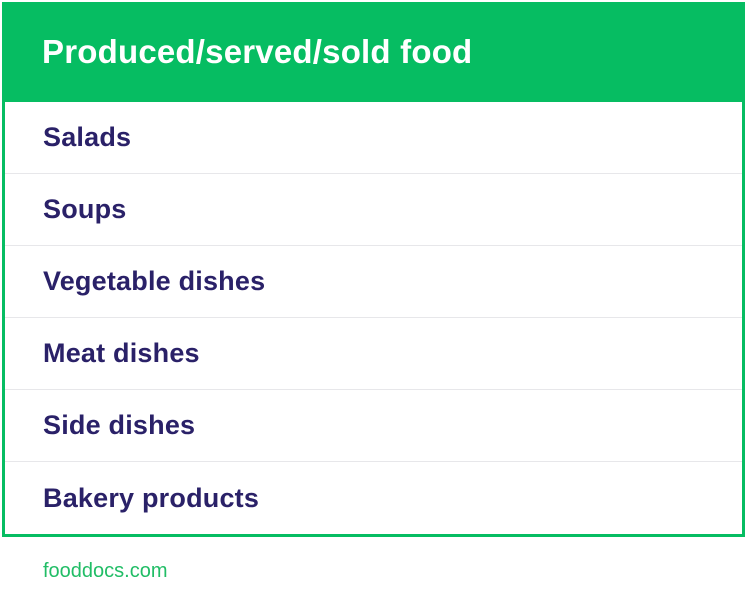 The height and width of the screenshot is (605, 747). Describe the element at coordinates (373, 498) in the screenshot. I see `table-row: Bakery products` at that location.